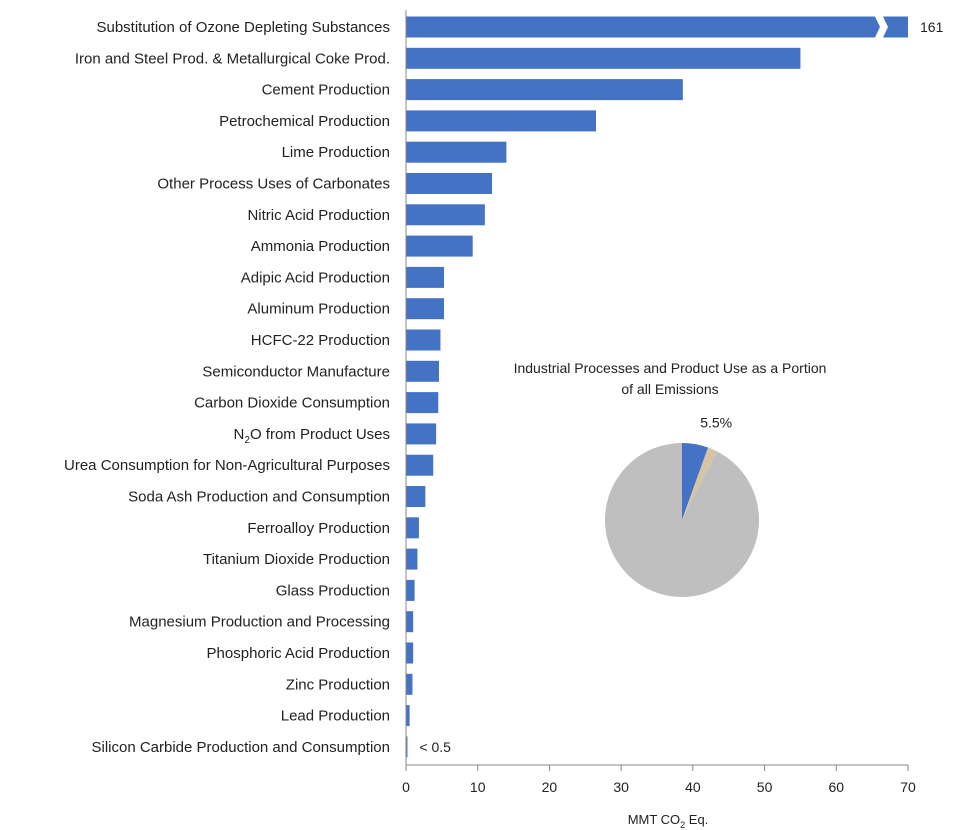  Describe the element at coordinates (318, 309) in the screenshot. I see `category-label: Aluminum Production` at that location.